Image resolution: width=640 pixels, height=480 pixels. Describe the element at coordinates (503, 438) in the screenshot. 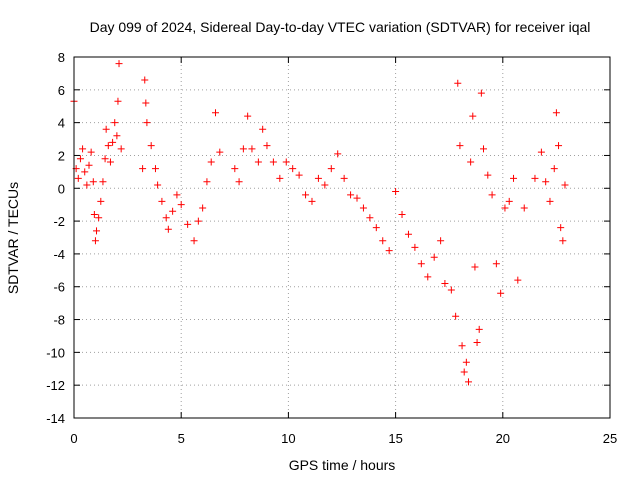

I see `x-tick-label: 20` at that location.